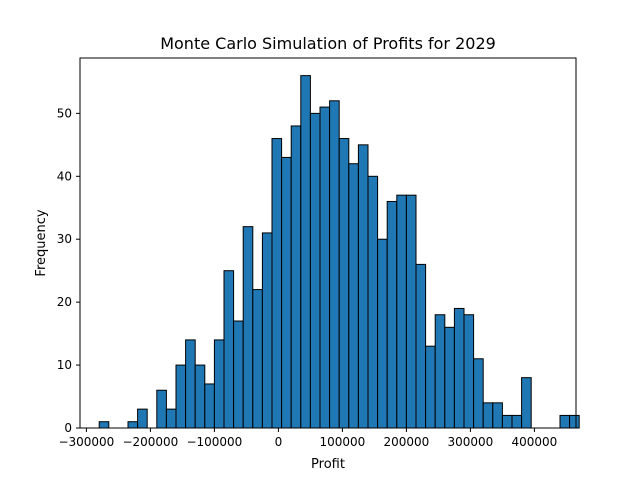  What do you see at coordinates (86, 442) in the screenshot?
I see `x-tick-label: −300000` at bounding box center [86, 442].